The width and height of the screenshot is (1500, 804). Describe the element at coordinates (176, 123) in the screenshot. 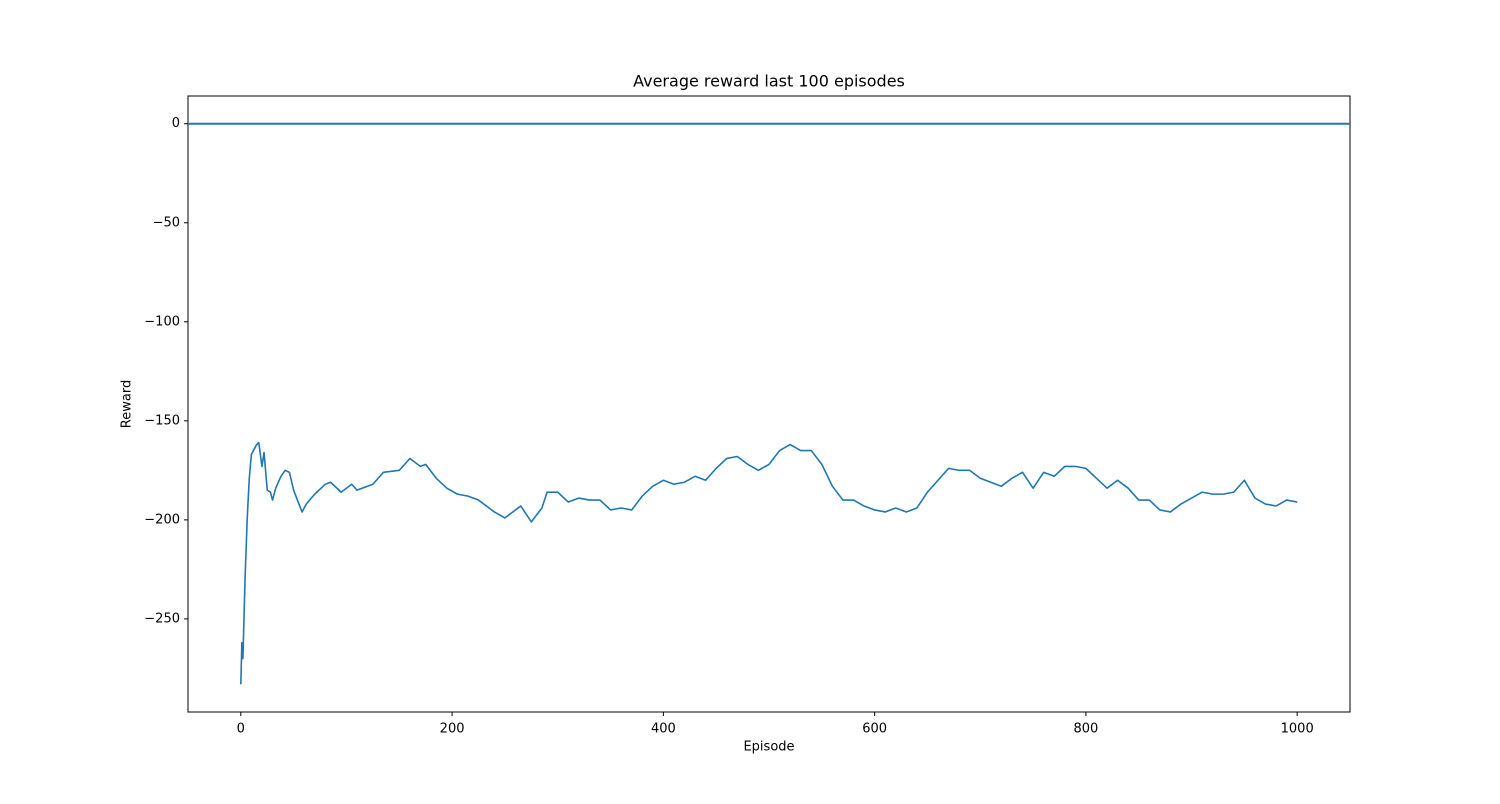

I see `y-tick-label: 0` at that location.